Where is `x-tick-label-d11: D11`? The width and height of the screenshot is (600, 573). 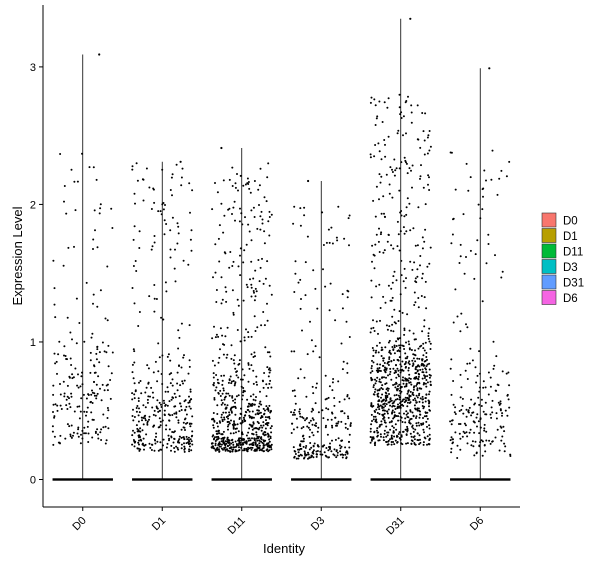
x-tick-label-d11: D11 is located at coordinates (237, 526).